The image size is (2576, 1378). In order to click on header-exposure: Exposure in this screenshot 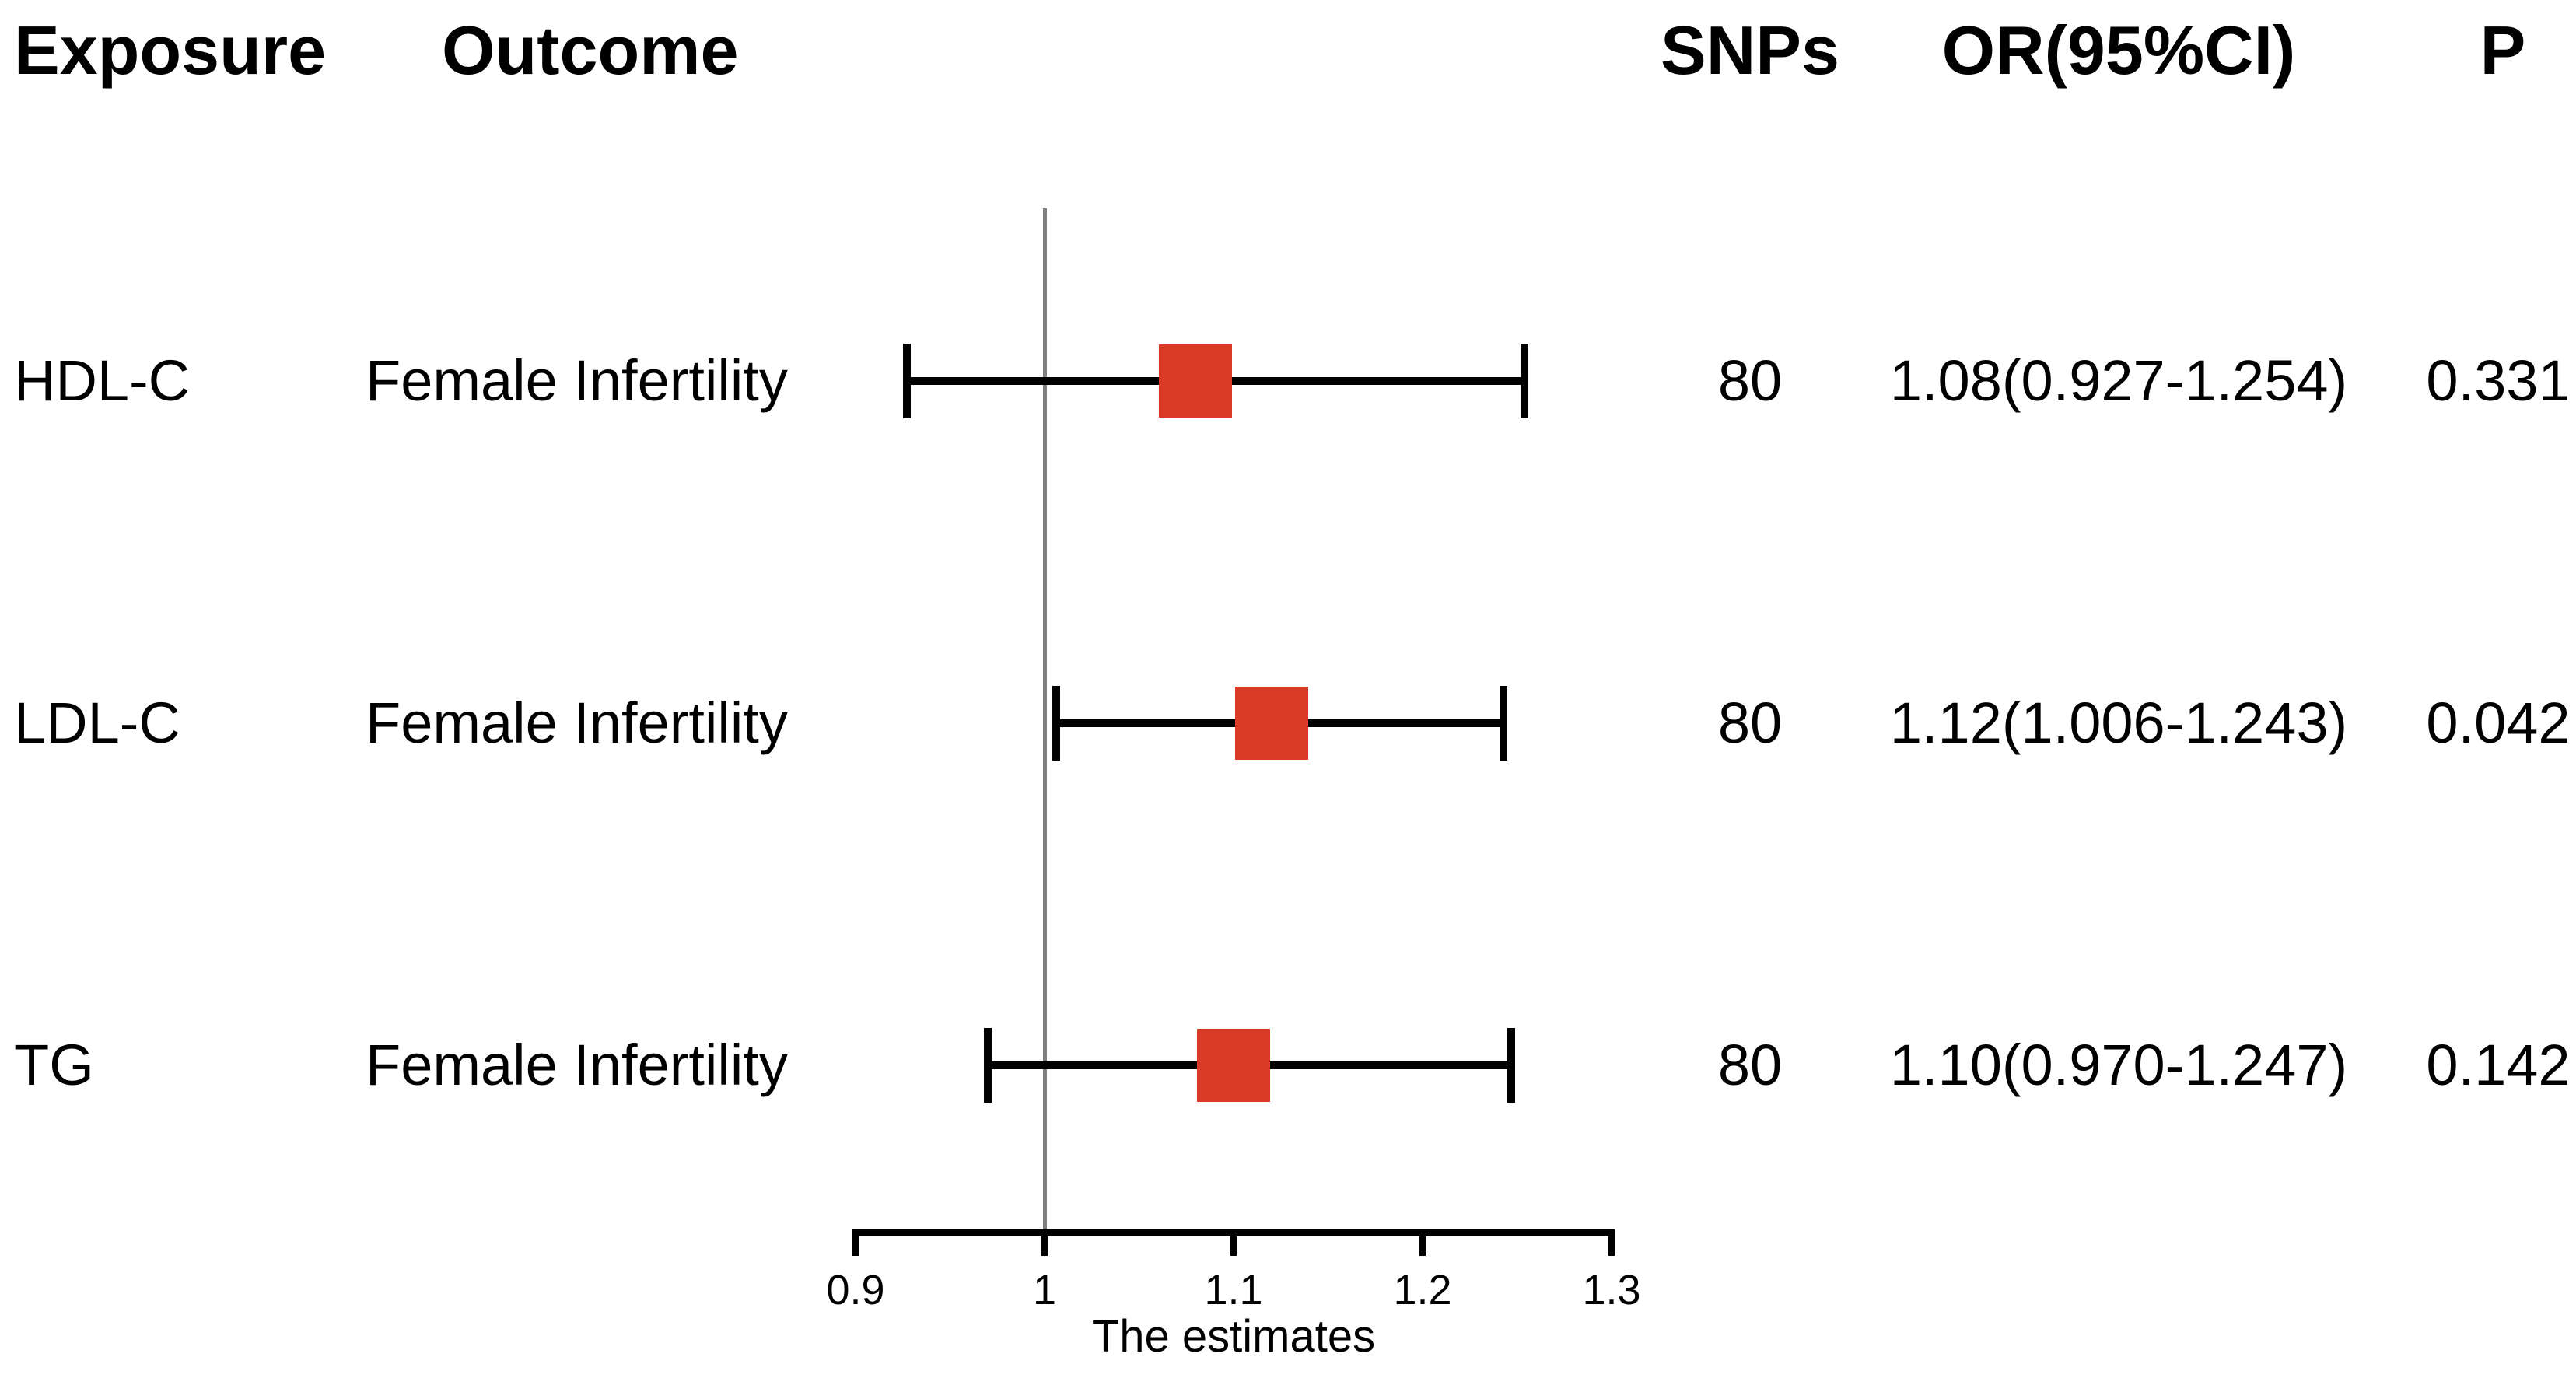, I will do `click(170, 50)`.